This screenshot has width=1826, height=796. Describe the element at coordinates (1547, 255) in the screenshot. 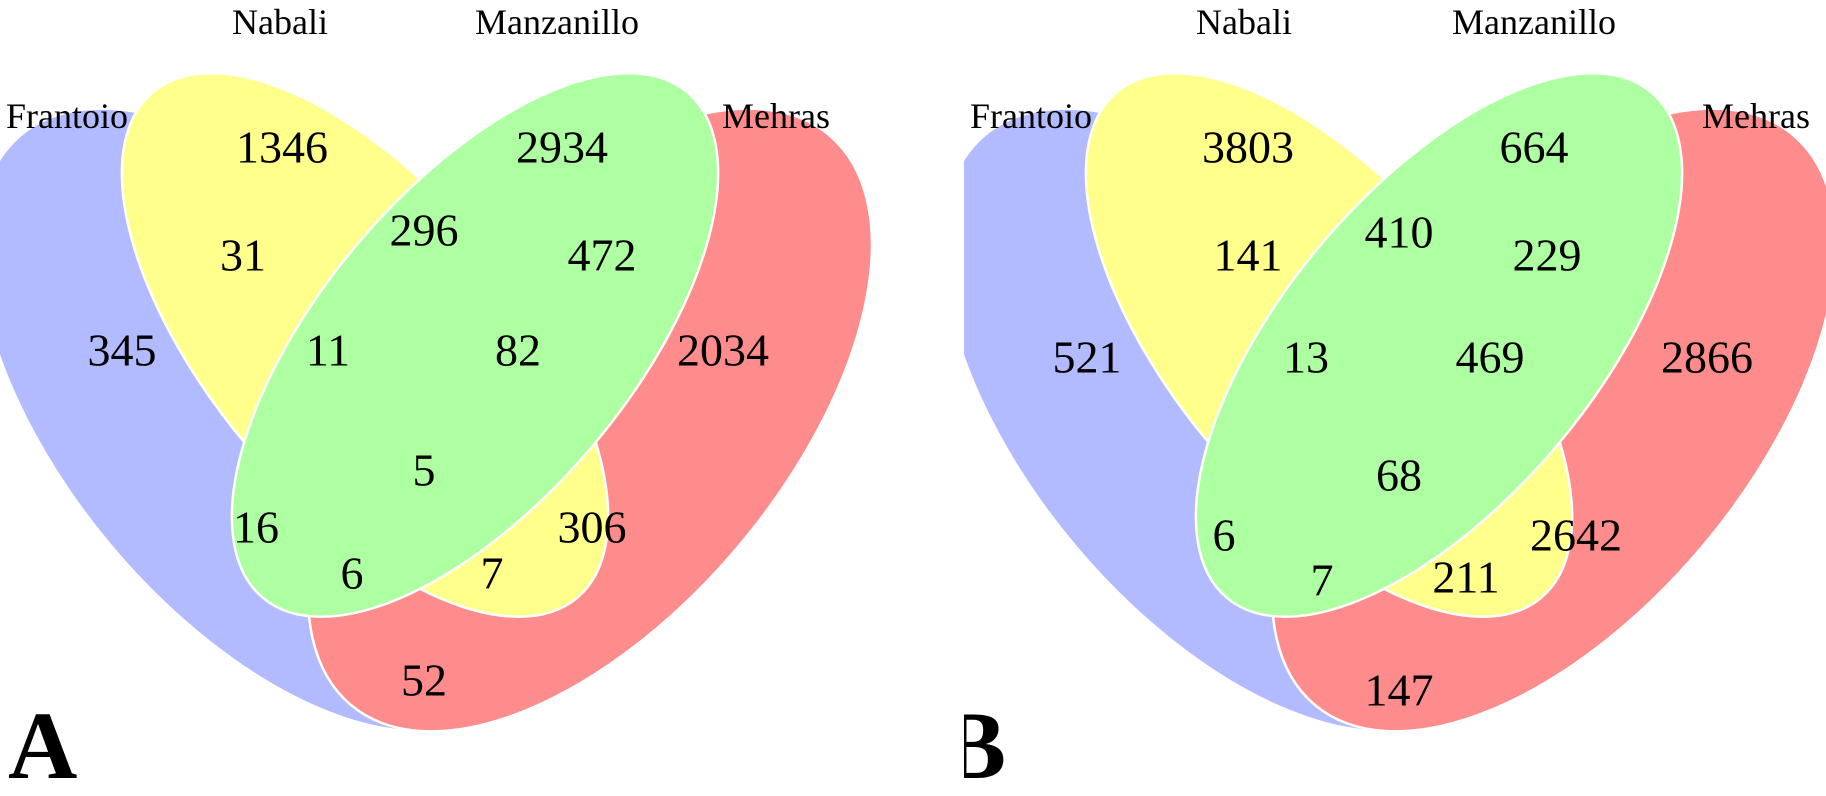

I see `count-manzanillo-mehras: 229` at that location.